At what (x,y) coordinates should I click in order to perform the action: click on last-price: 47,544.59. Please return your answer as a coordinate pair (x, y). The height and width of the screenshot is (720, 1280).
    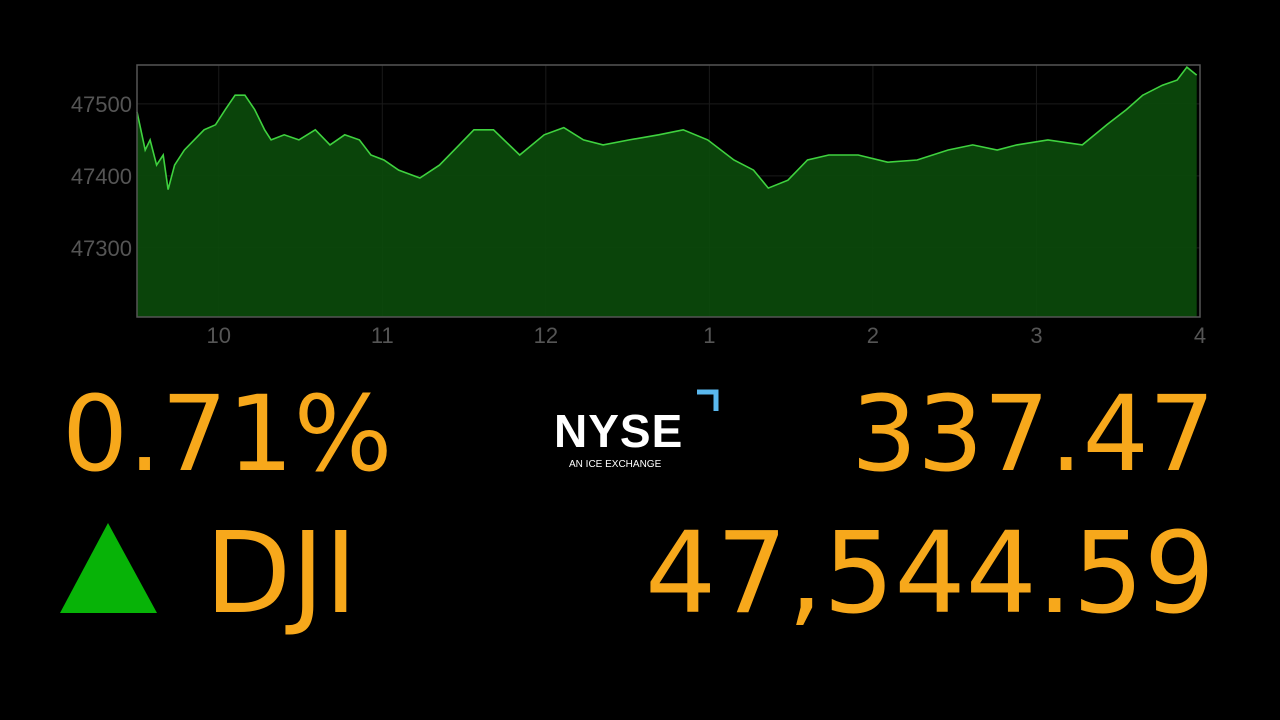
    Looking at the image, I should click on (930, 574).